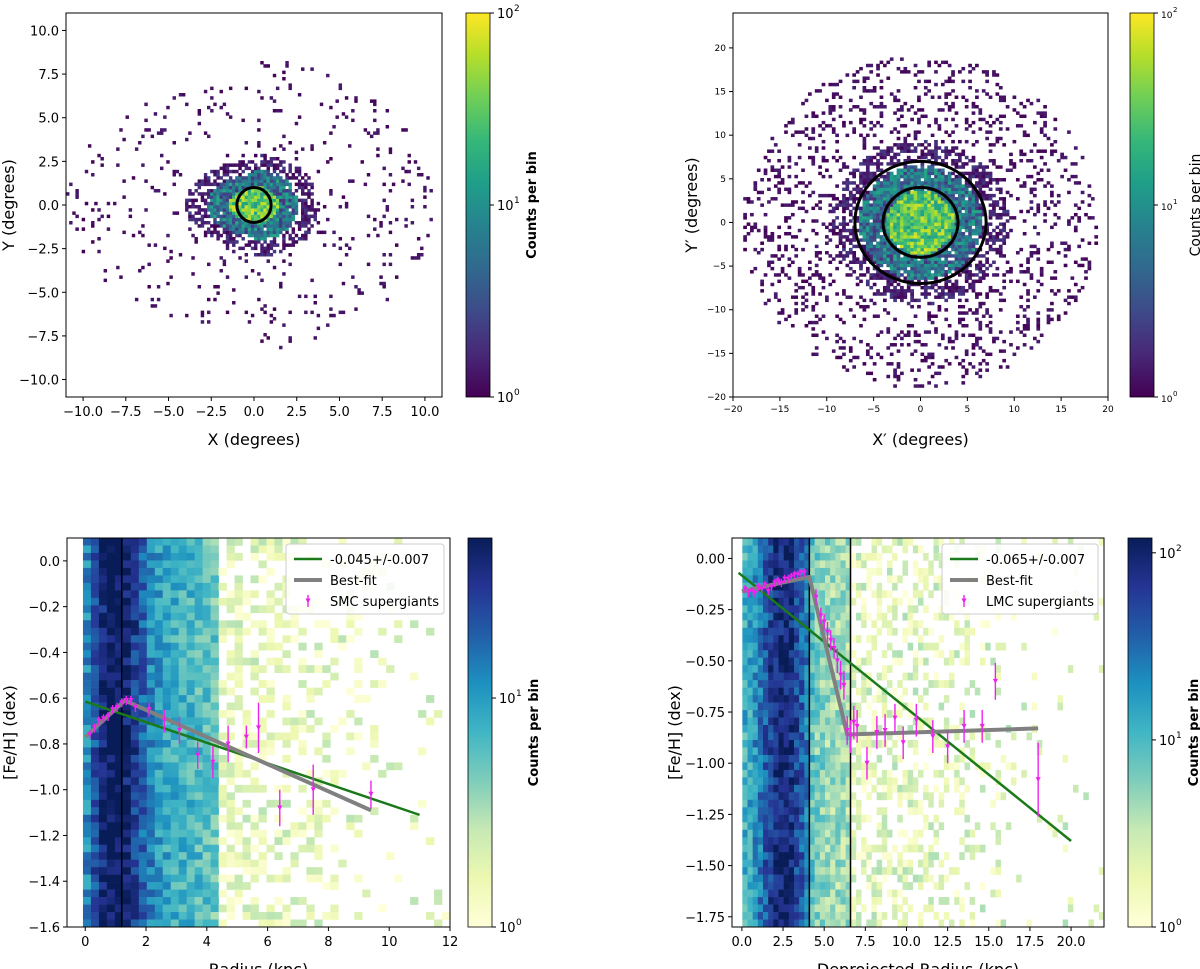 The width and height of the screenshot is (1200, 969). I want to click on x-tick-label: 7.5, so click(382, 412).